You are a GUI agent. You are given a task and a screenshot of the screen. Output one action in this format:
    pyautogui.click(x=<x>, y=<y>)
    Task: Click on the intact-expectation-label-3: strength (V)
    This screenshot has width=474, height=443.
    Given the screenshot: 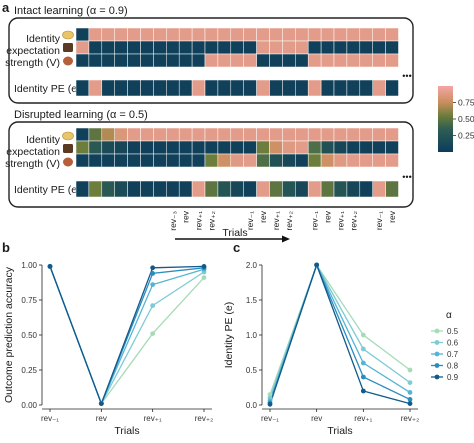 What is the action you would take?
    pyautogui.click(x=32, y=63)
    